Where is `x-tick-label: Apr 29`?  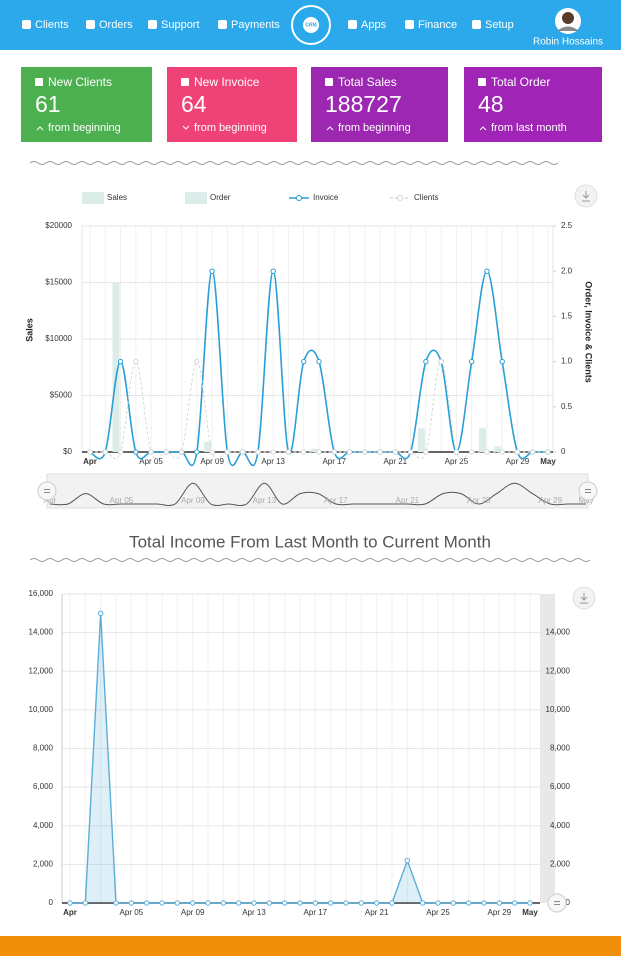
x-tick-label: Apr 29 is located at coordinates (500, 912).